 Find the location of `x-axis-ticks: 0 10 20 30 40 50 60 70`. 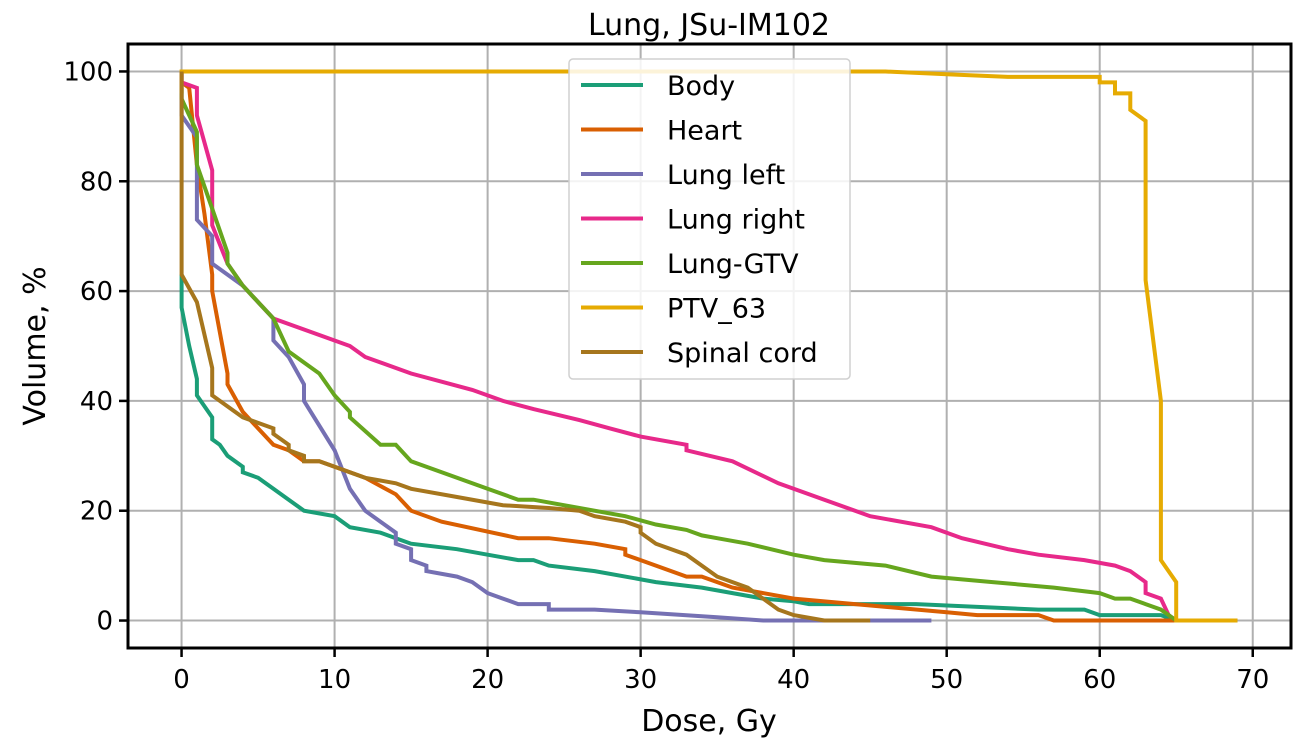

x-axis-ticks: 0 10 20 30 40 50 60 70 is located at coordinates (721, 671).